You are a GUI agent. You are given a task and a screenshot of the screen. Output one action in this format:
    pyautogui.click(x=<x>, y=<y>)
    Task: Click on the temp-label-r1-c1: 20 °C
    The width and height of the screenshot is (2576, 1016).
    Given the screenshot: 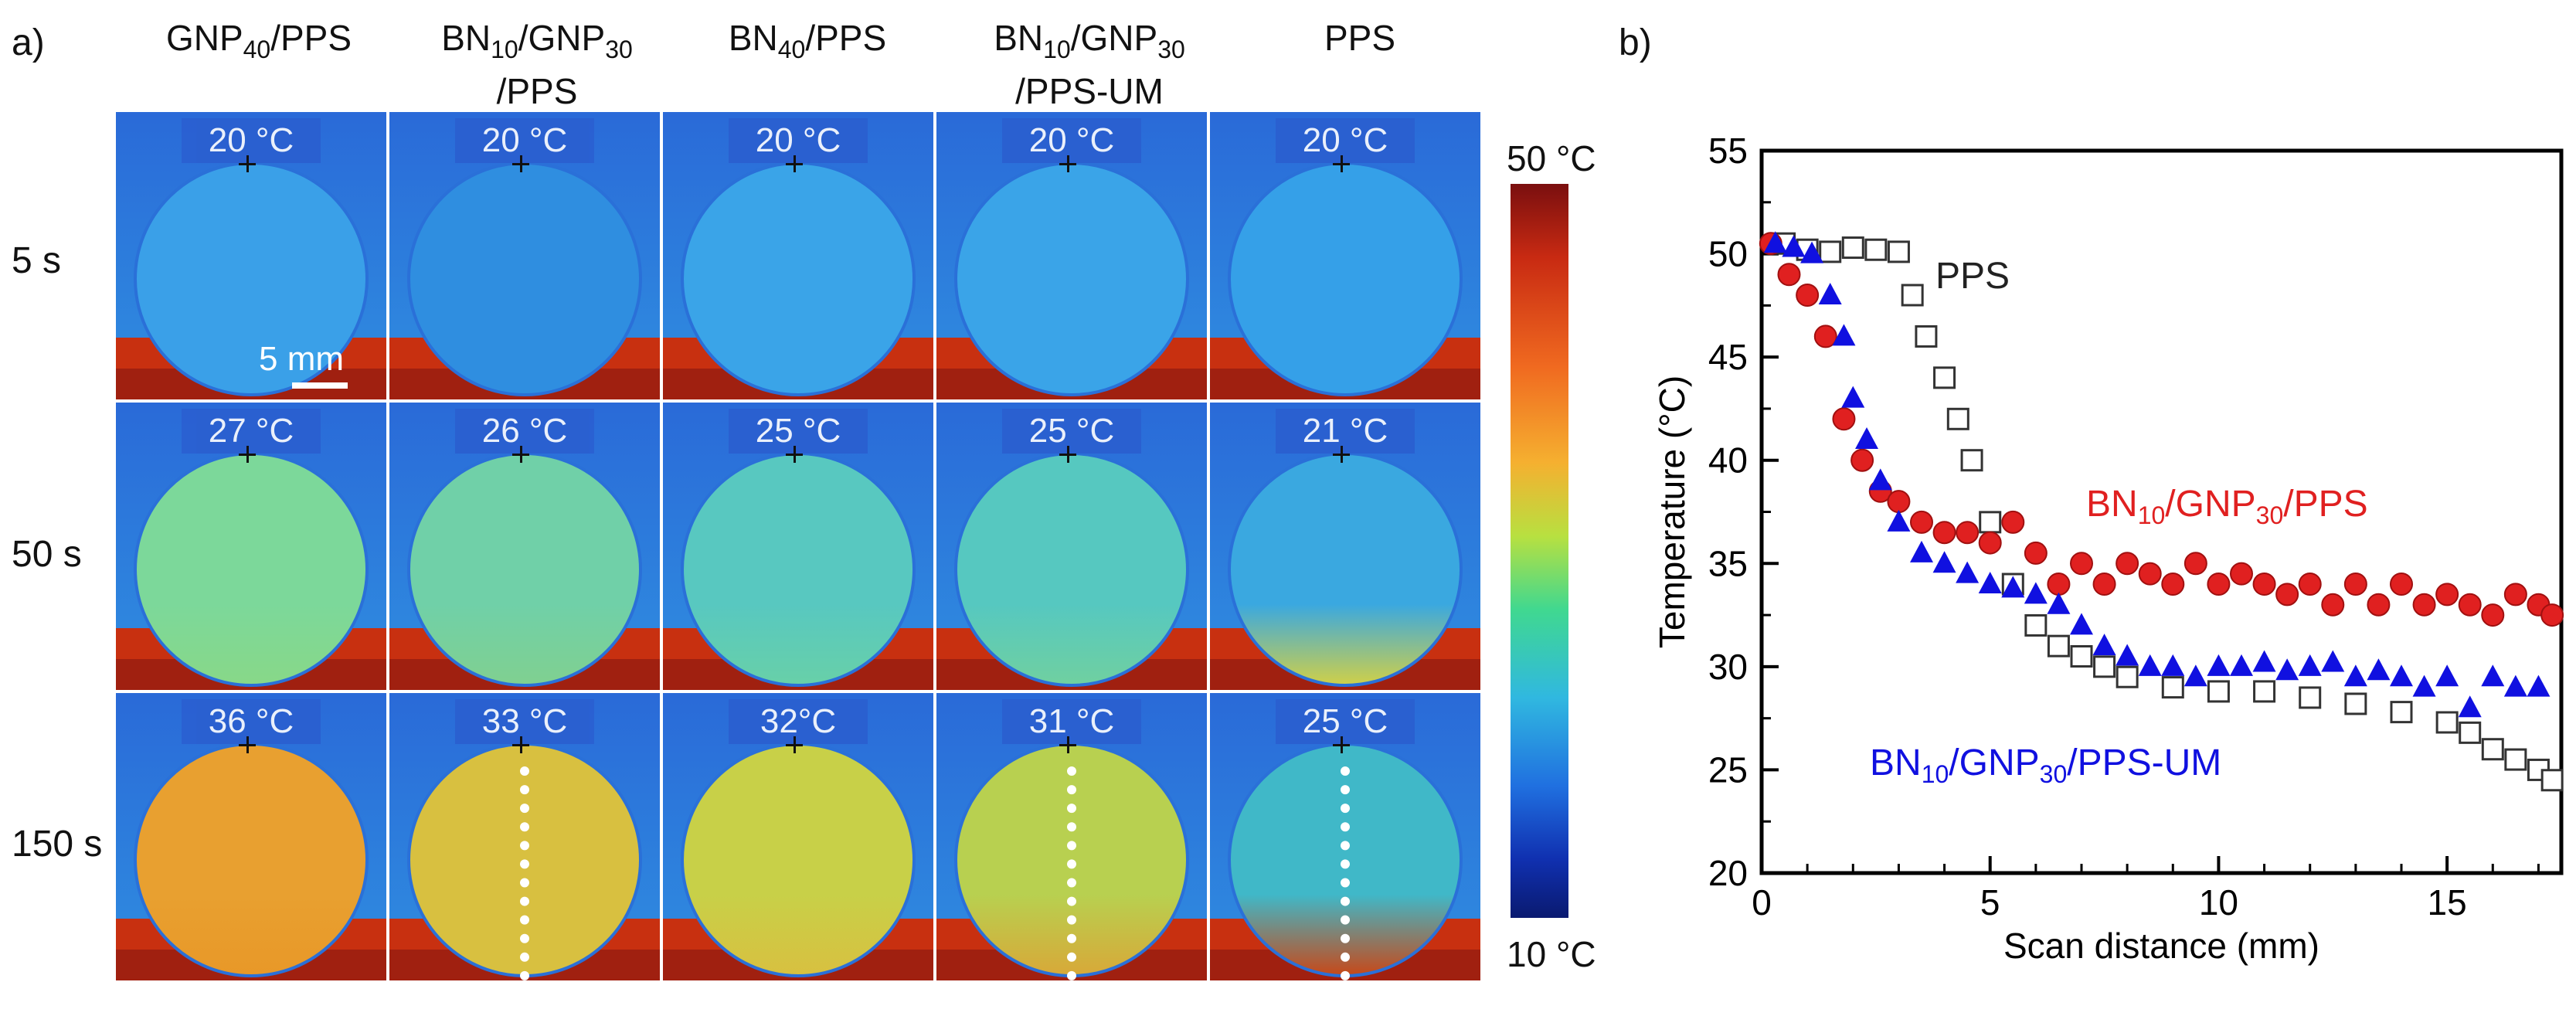 What is the action you would take?
    pyautogui.click(x=251, y=140)
    